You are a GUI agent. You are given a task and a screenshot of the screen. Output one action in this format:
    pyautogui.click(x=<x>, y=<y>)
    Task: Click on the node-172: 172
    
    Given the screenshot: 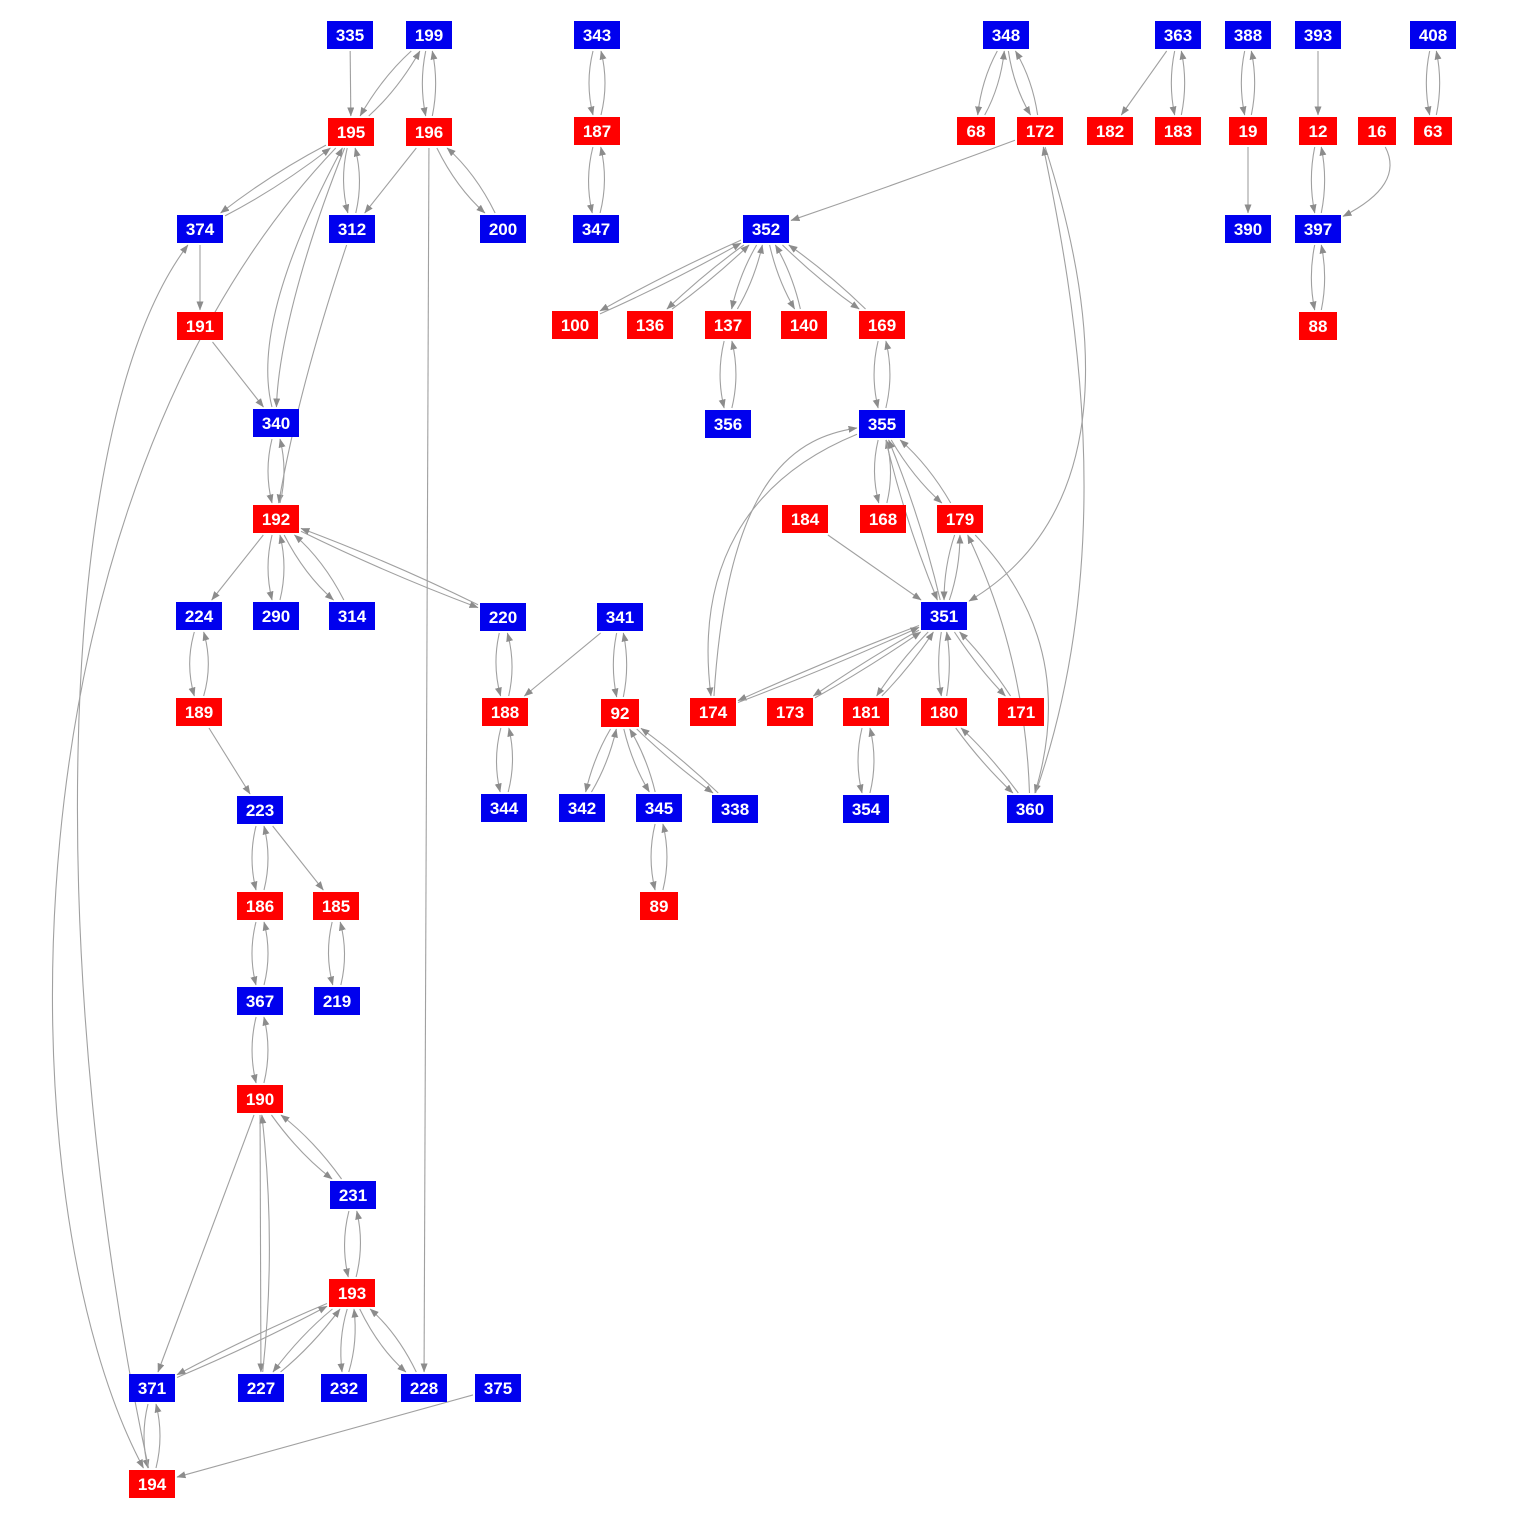 What is the action you would take?
    pyautogui.click(x=1040, y=131)
    